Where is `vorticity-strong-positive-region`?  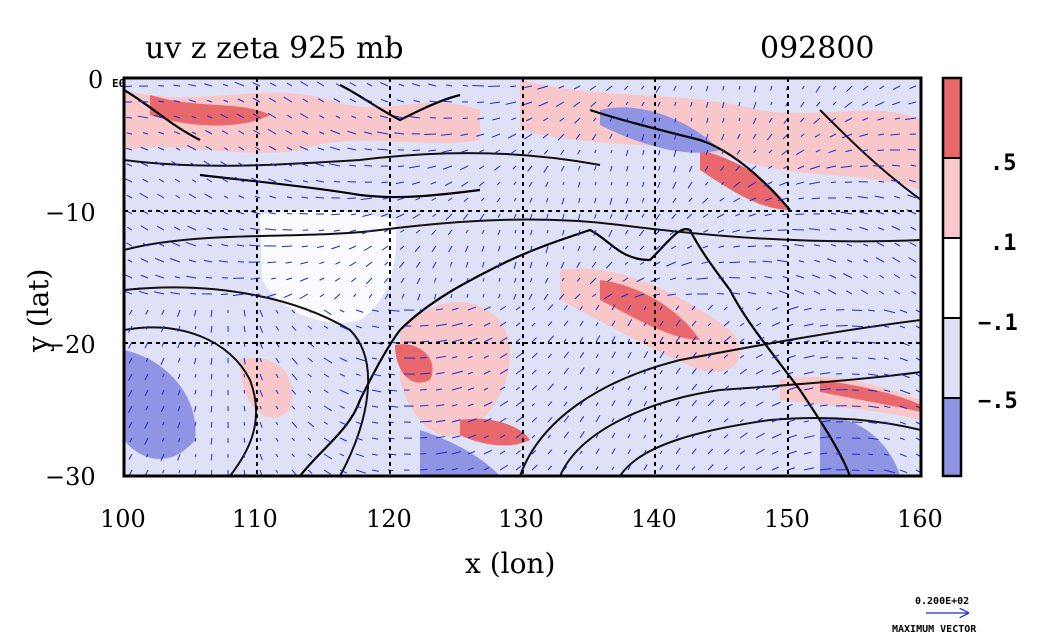
vorticity-strong-positive-region is located at coordinates (414, 363).